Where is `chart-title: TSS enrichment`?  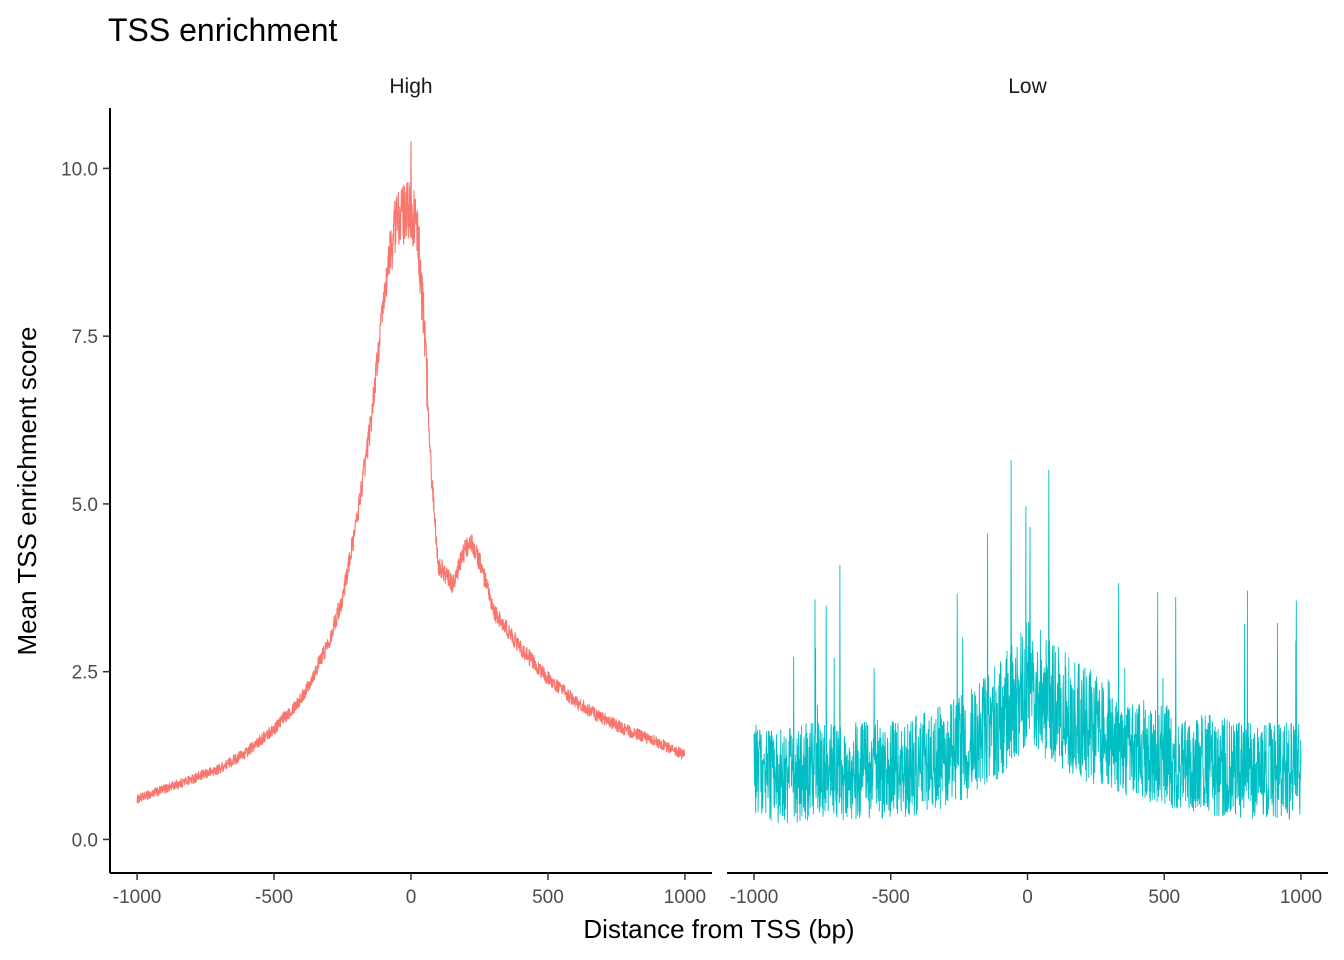
chart-title: TSS enrichment is located at coordinates (223, 30).